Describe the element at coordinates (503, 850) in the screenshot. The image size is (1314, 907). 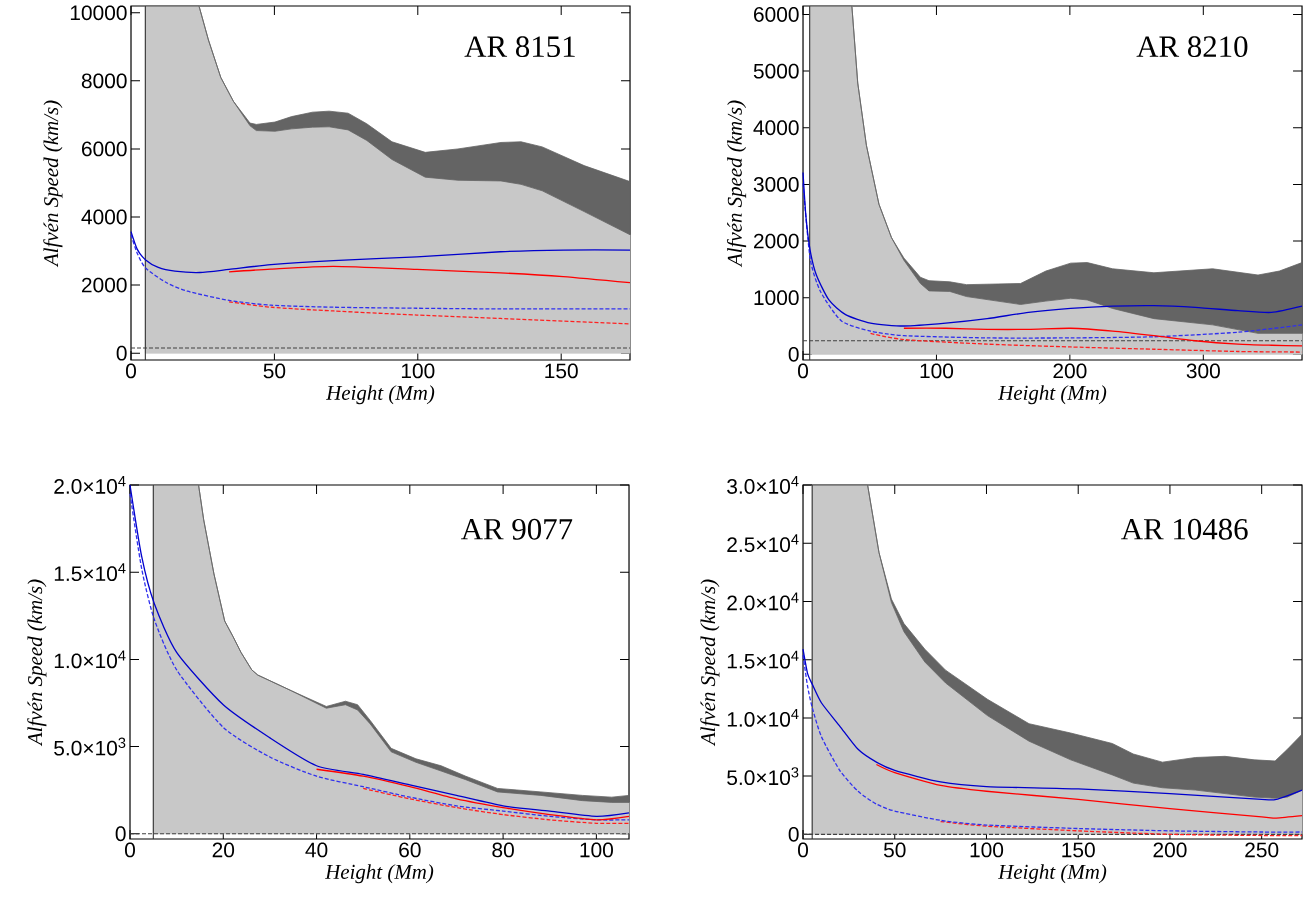
I see `x-tick-label: 80` at that location.